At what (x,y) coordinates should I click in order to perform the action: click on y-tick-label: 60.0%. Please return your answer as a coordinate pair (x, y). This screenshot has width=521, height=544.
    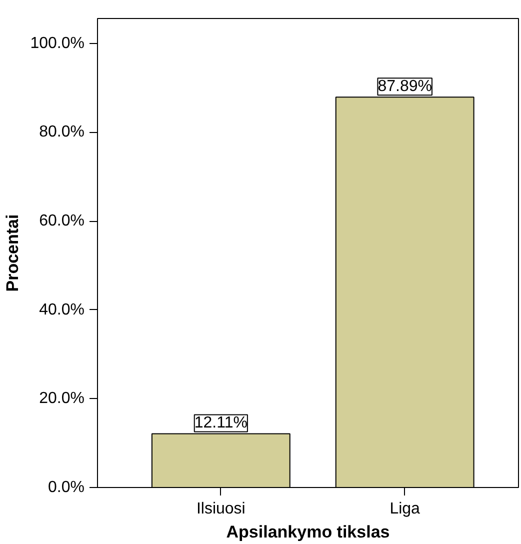
    Looking at the image, I should click on (62, 221).